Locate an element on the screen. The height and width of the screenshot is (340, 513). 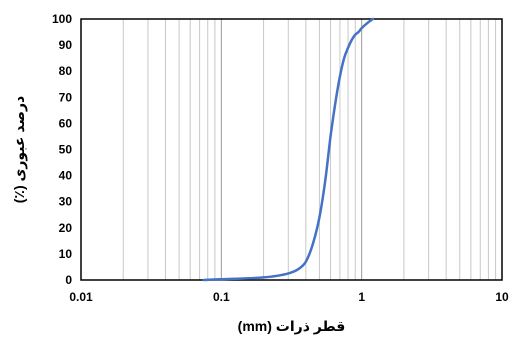
x-tick-label: 0.01 is located at coordinates (81, 297).